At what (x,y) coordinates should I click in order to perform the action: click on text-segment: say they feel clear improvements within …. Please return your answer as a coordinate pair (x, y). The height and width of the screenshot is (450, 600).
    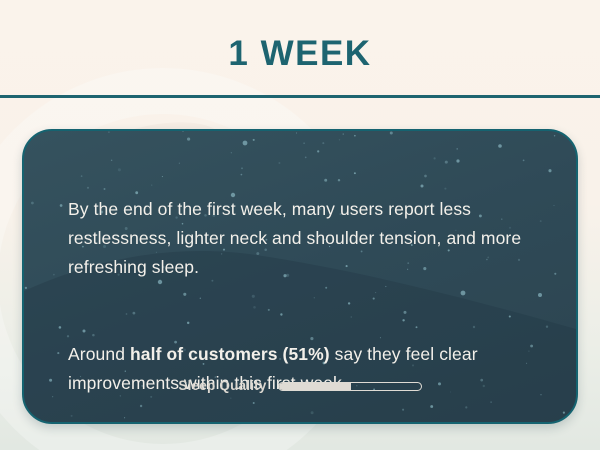
    Looking at the image, I should click on (273, 368).